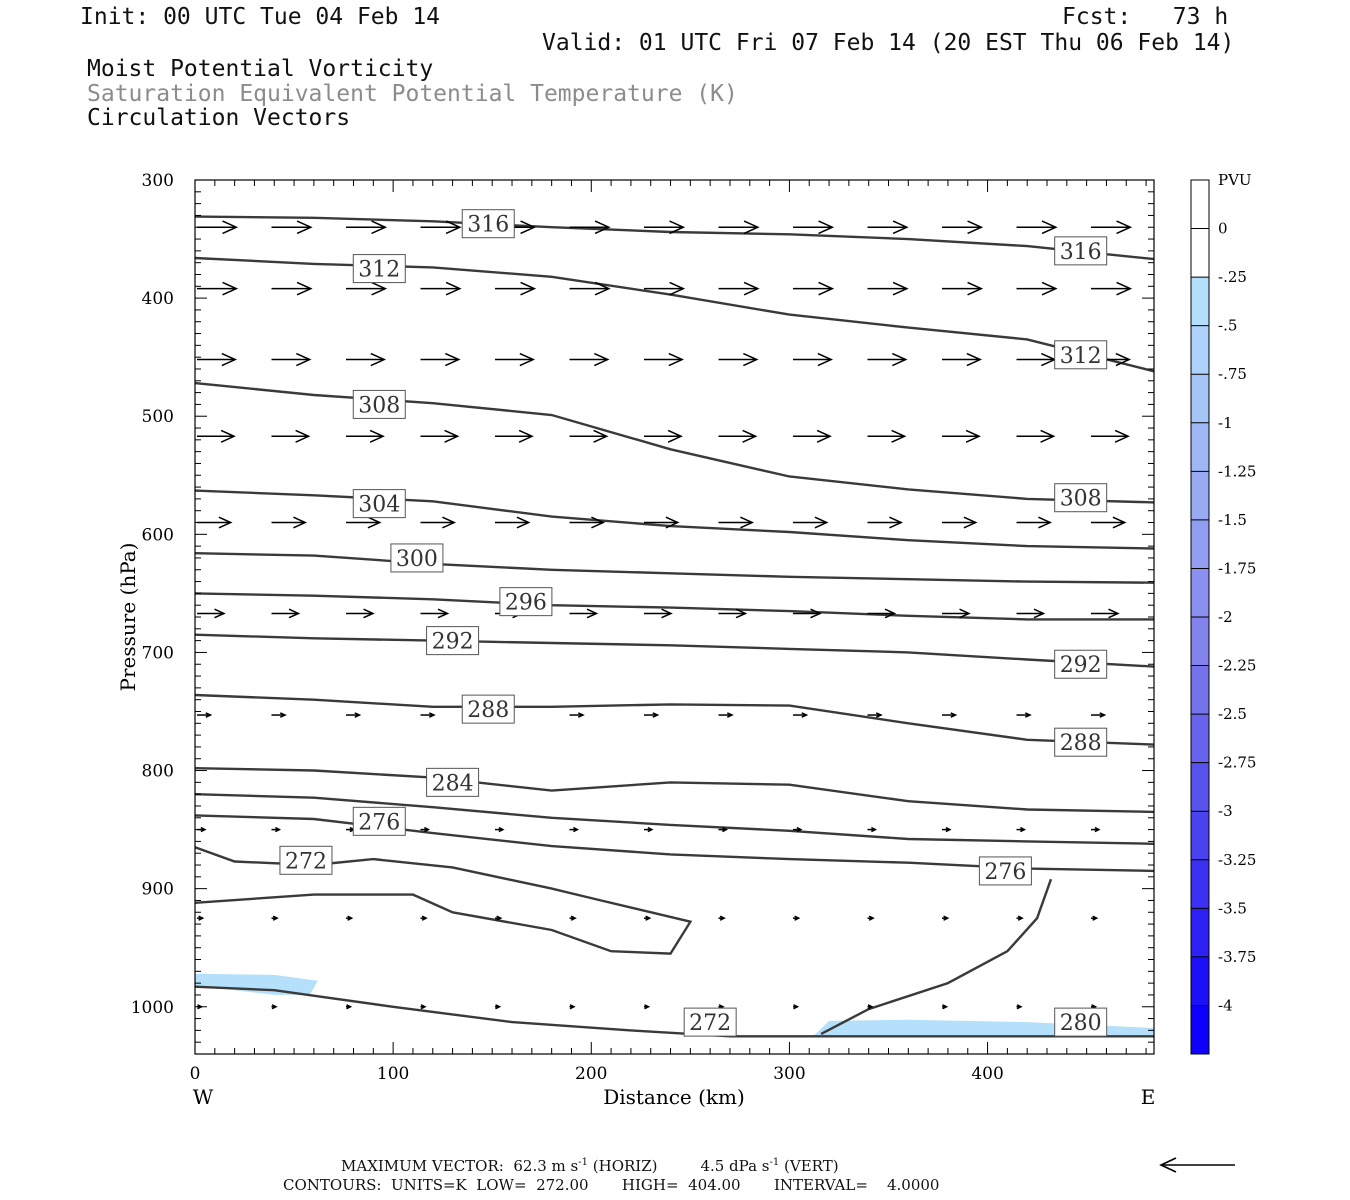  What do you see at coordinates (1232, 908) in the screenshot?
I see `colorbar-level-label: -3.5` at bounding box center [1232, 908].